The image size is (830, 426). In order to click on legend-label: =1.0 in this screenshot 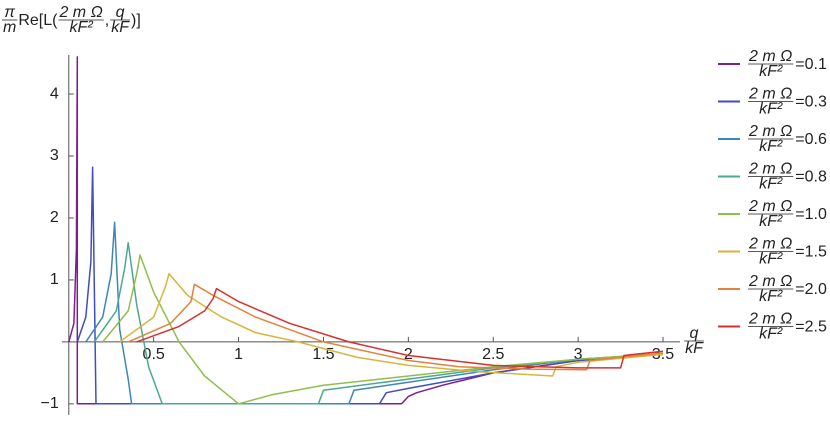, I will do `click(811, 214)`.